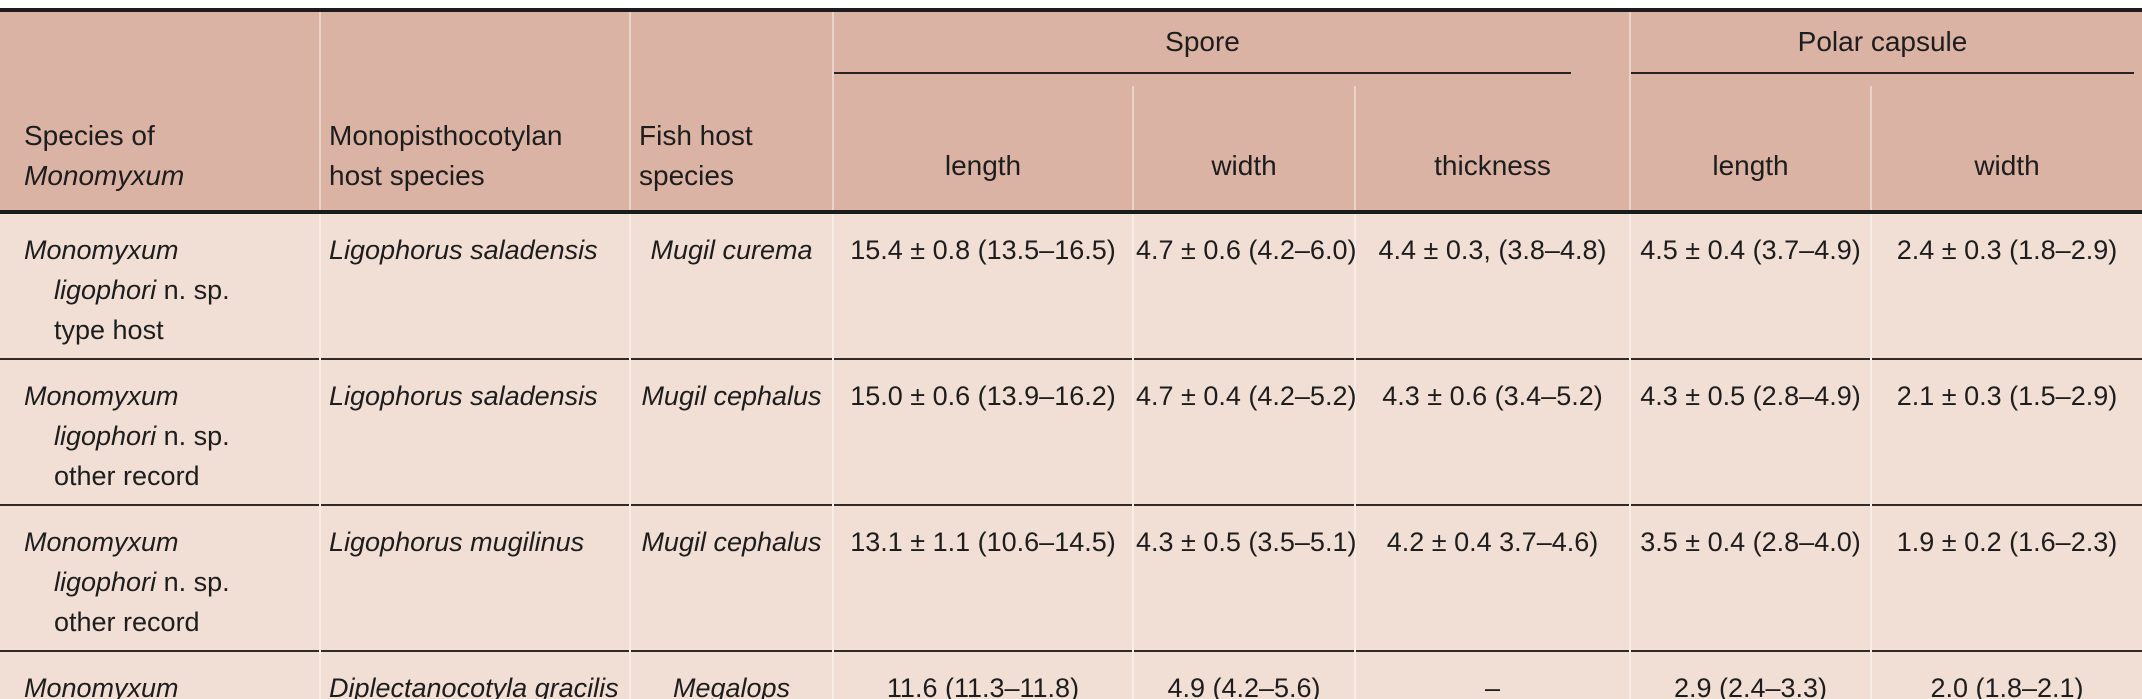  What do you see at coordinates (1750, 285) in the screenshot?
I see `cell-pc-length: 4.5 ± 0.4 (3.7–4.9)` at bounding box center [1750, 285].